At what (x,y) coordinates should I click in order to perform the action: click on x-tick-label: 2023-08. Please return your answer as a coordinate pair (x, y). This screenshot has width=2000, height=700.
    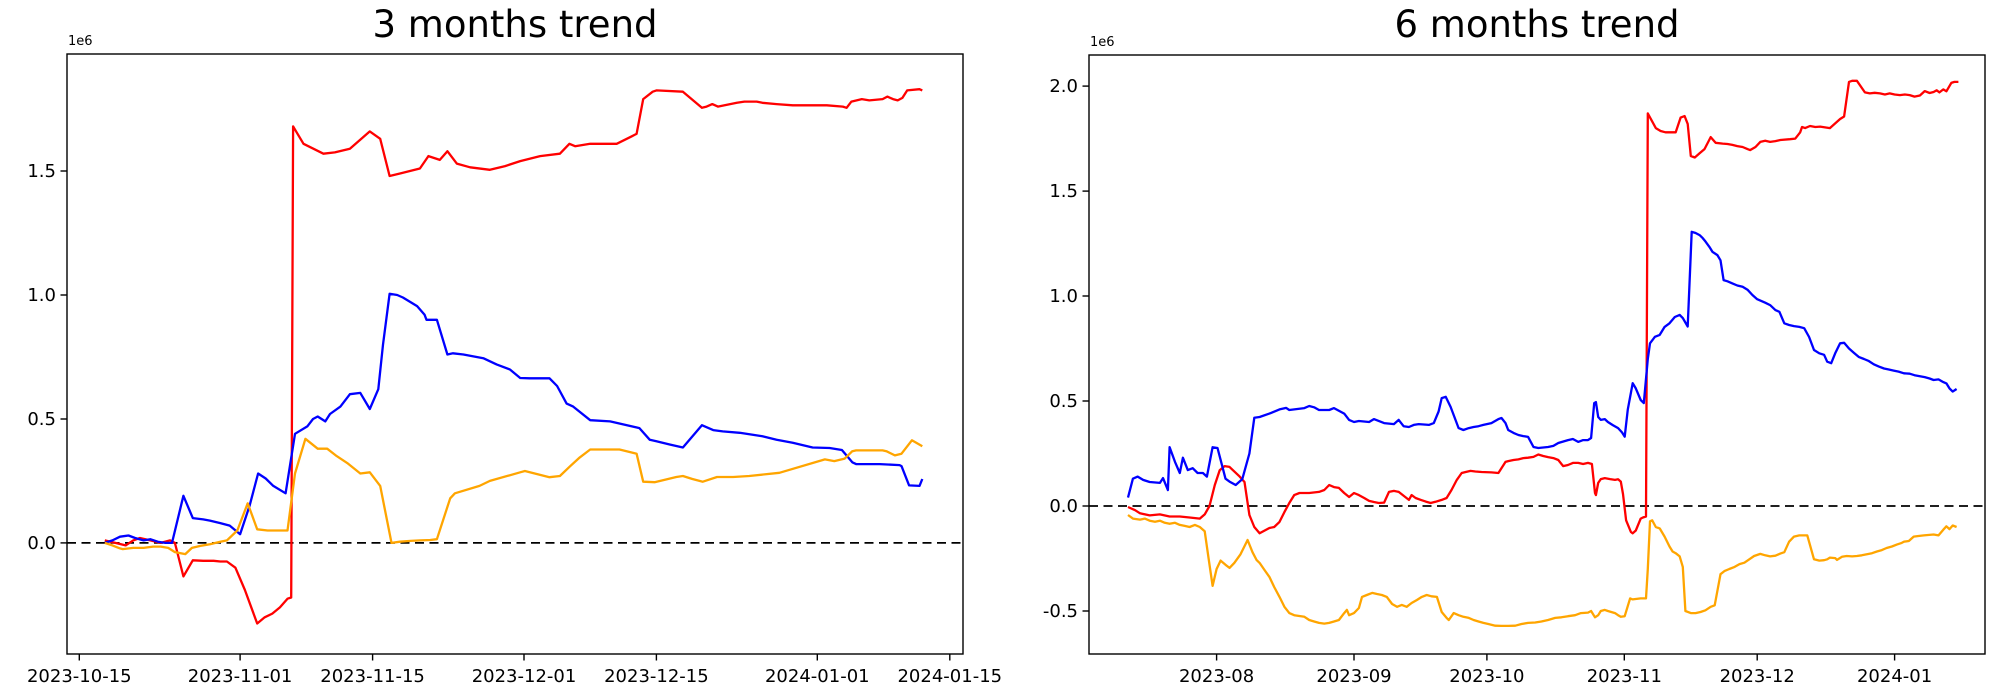
    Looking at the image, I should click on (1216, 676).